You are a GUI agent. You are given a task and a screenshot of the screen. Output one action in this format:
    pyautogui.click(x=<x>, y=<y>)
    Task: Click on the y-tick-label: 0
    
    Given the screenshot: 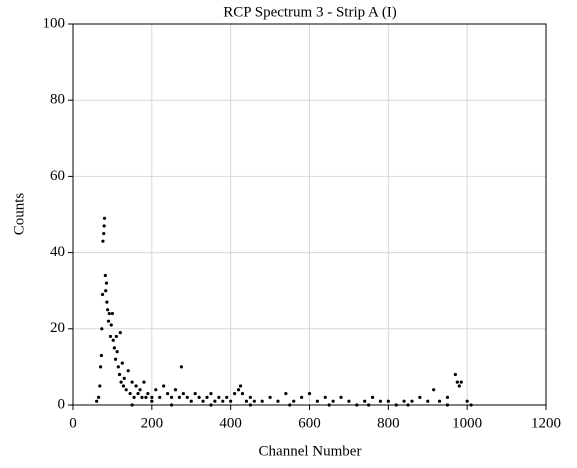 What is the action you would take?
    pyautogui.click(x=62, y=404)
    